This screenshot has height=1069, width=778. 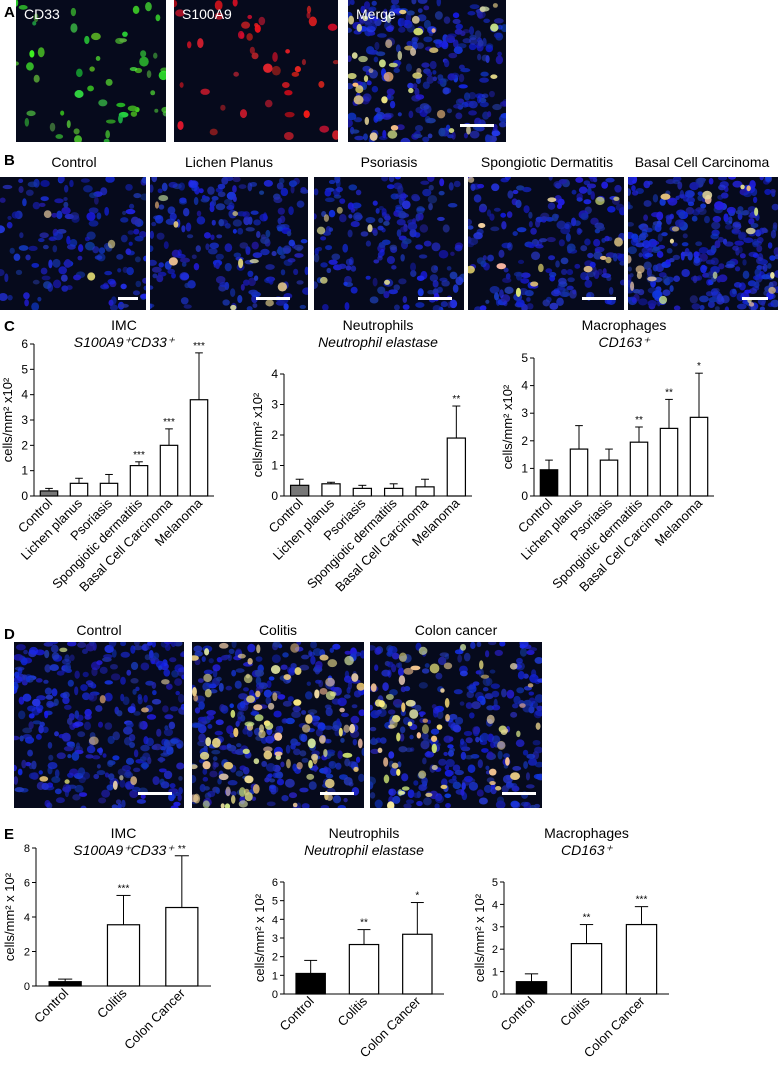 I want to click on spongiotic-dermatitis-micrograph, so click(x=546, y=243).